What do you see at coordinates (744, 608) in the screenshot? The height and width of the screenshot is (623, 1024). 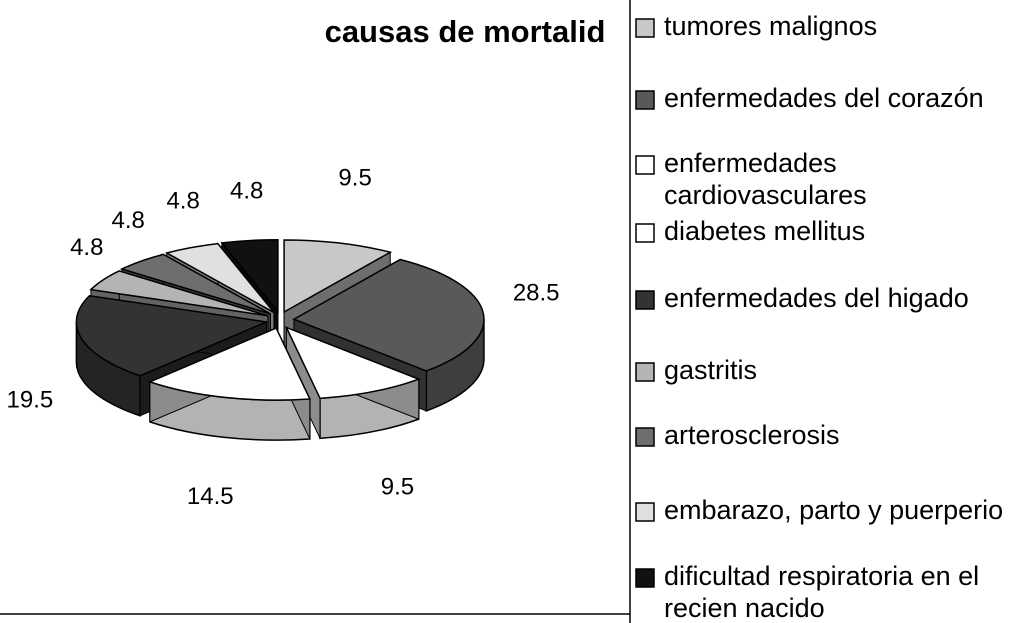 I see `legend-label-line: recien nacido` at bounding box center [744, 608].